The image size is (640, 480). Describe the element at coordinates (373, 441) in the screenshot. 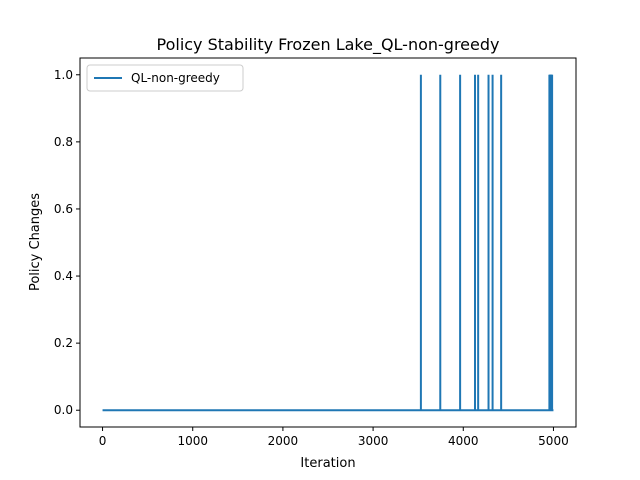

I see `x-tick-label: 3000` at that location.